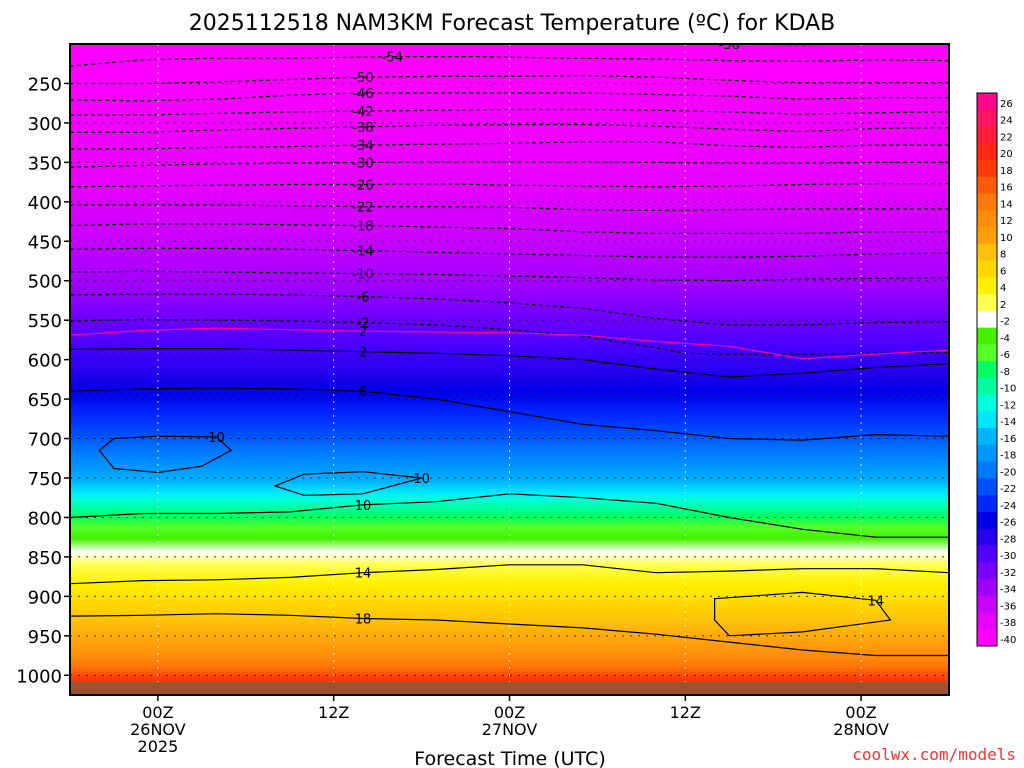 The height and width of the screenshot is (768, 1024). Describe the element at coordinates (45, 479) in the screenshot. I see `y-tick-label: 750` at that location.